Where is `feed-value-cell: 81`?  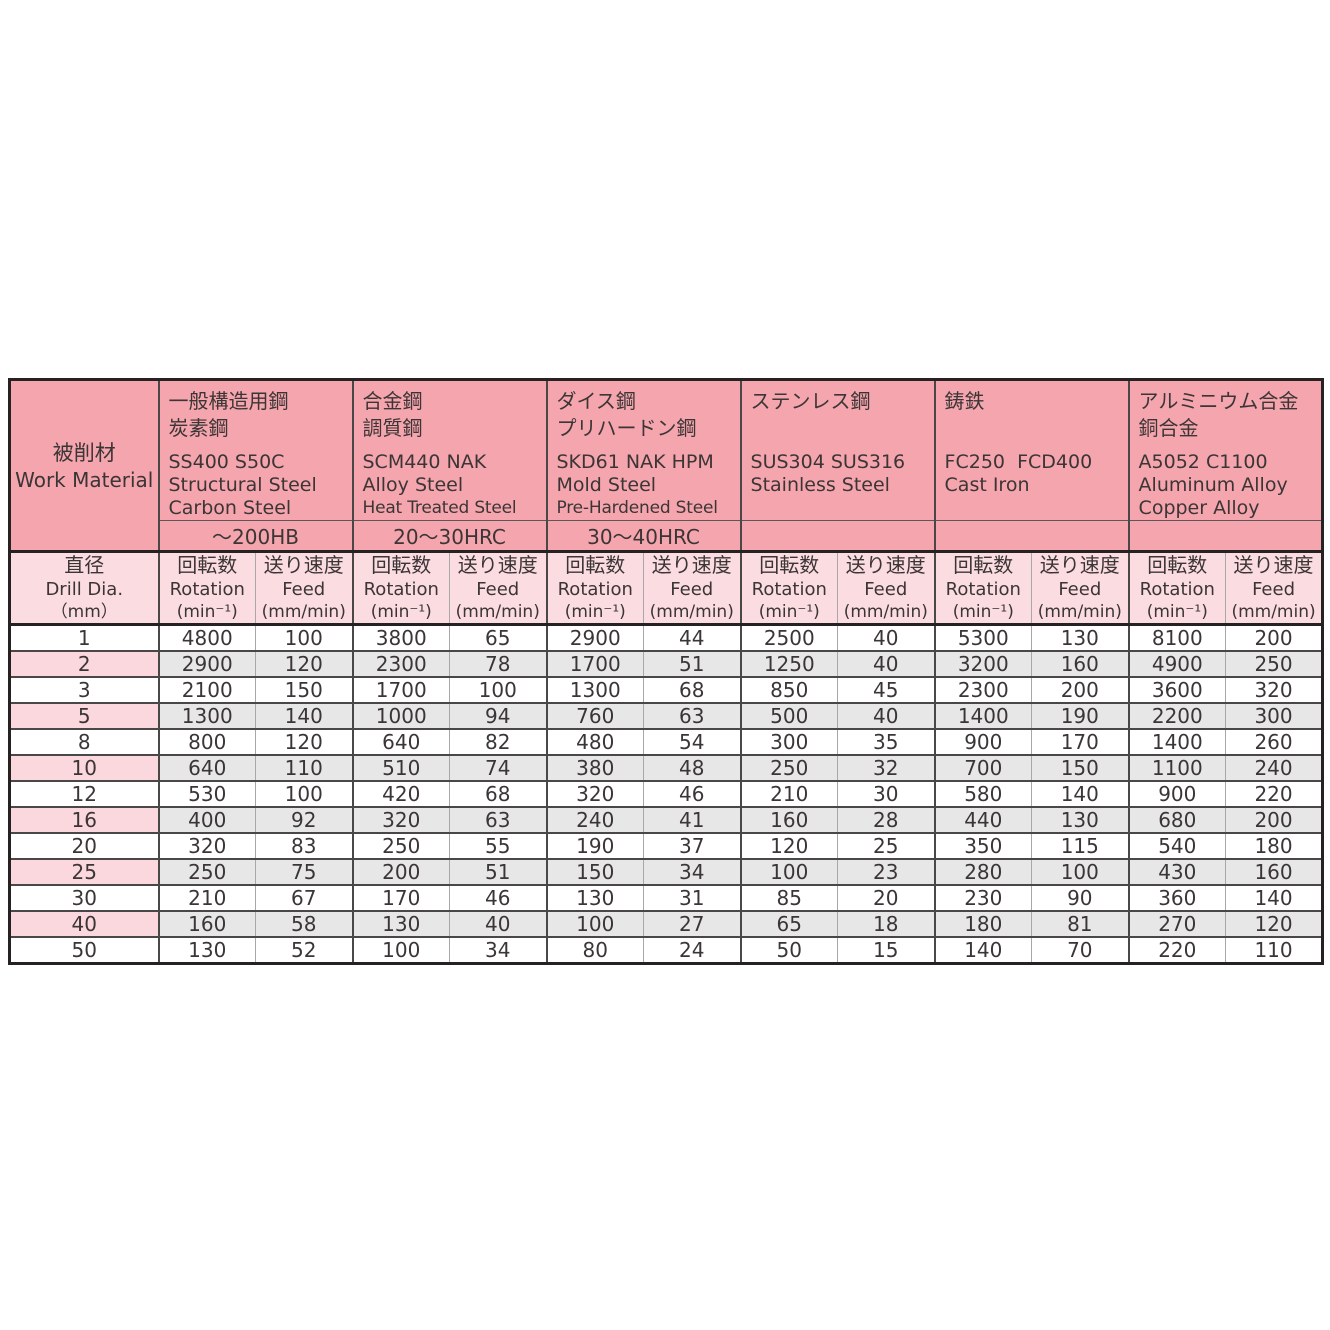 feed-value-cell: 81 is located at coordinates (1080, 924).